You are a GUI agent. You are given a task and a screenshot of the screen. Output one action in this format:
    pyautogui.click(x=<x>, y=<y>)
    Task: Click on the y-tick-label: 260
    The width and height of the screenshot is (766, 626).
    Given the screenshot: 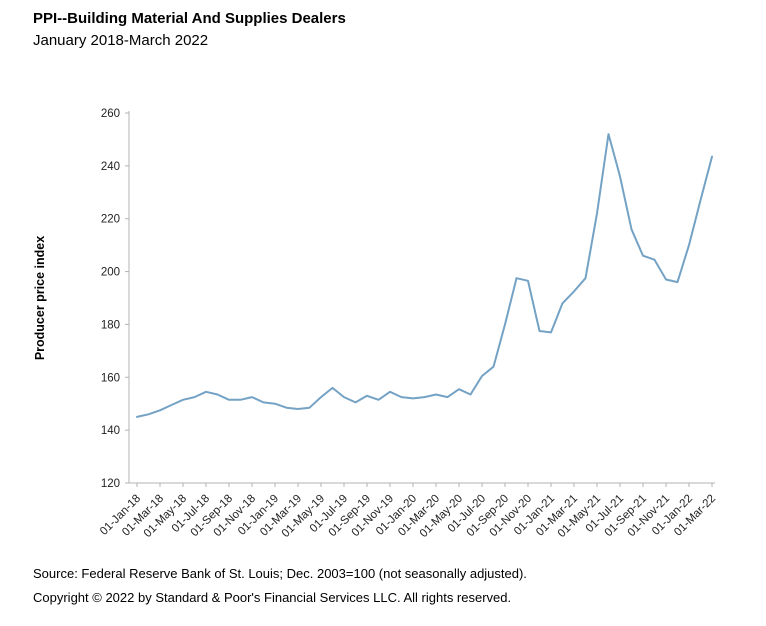 What is the action you would take?
    pyautogui.click(x=110, y=114)
    